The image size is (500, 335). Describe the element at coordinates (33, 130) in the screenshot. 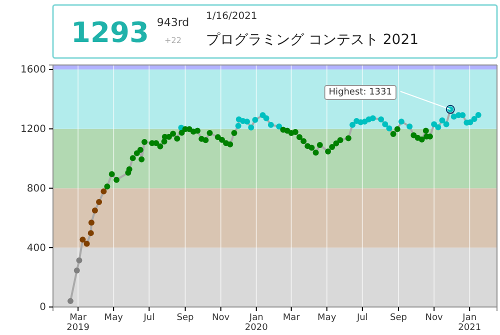

I see `y-tick-label: 1200` at that location.